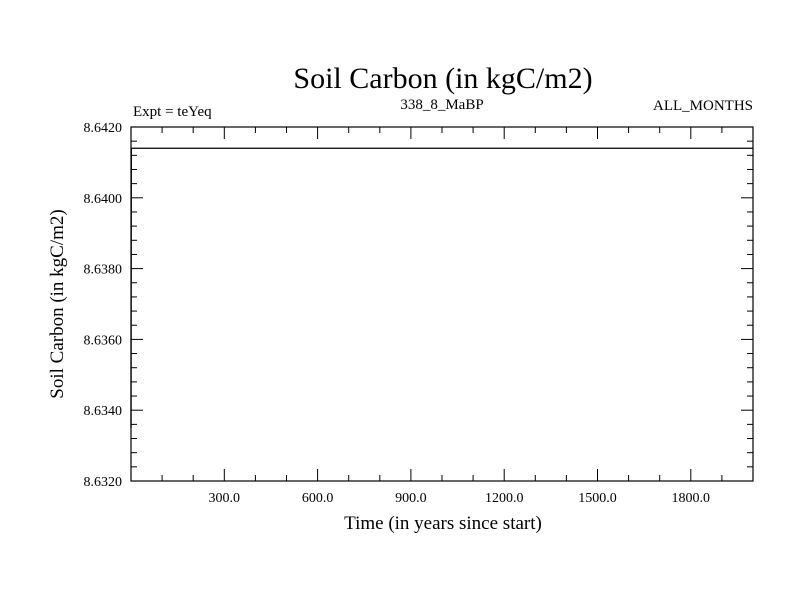  I want to click on months-label: ALL_MONTHS, so click(703, 106).